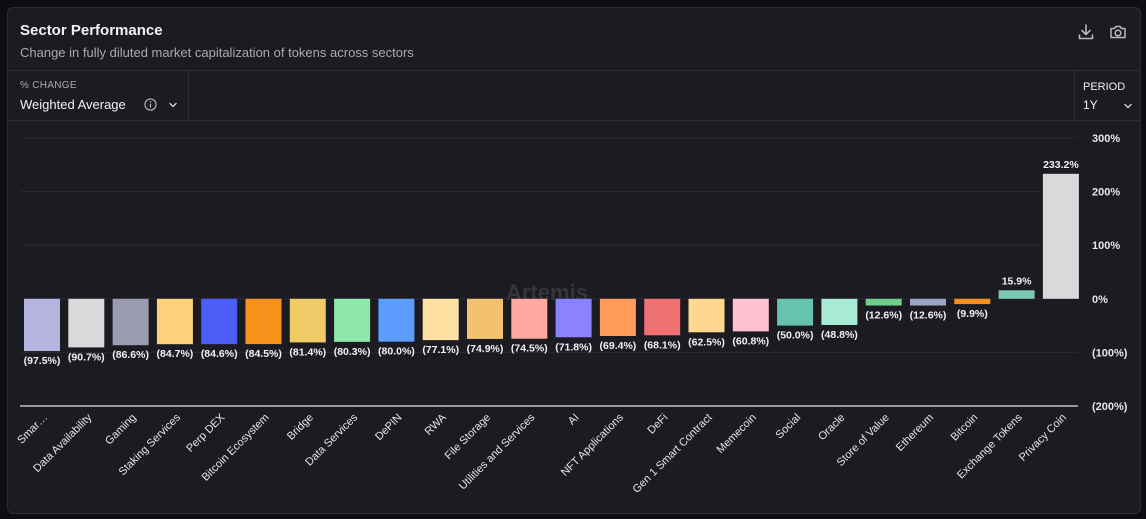  I want to click on x-tick-label: Gen 1 Smart Contract, so click(672, 454).